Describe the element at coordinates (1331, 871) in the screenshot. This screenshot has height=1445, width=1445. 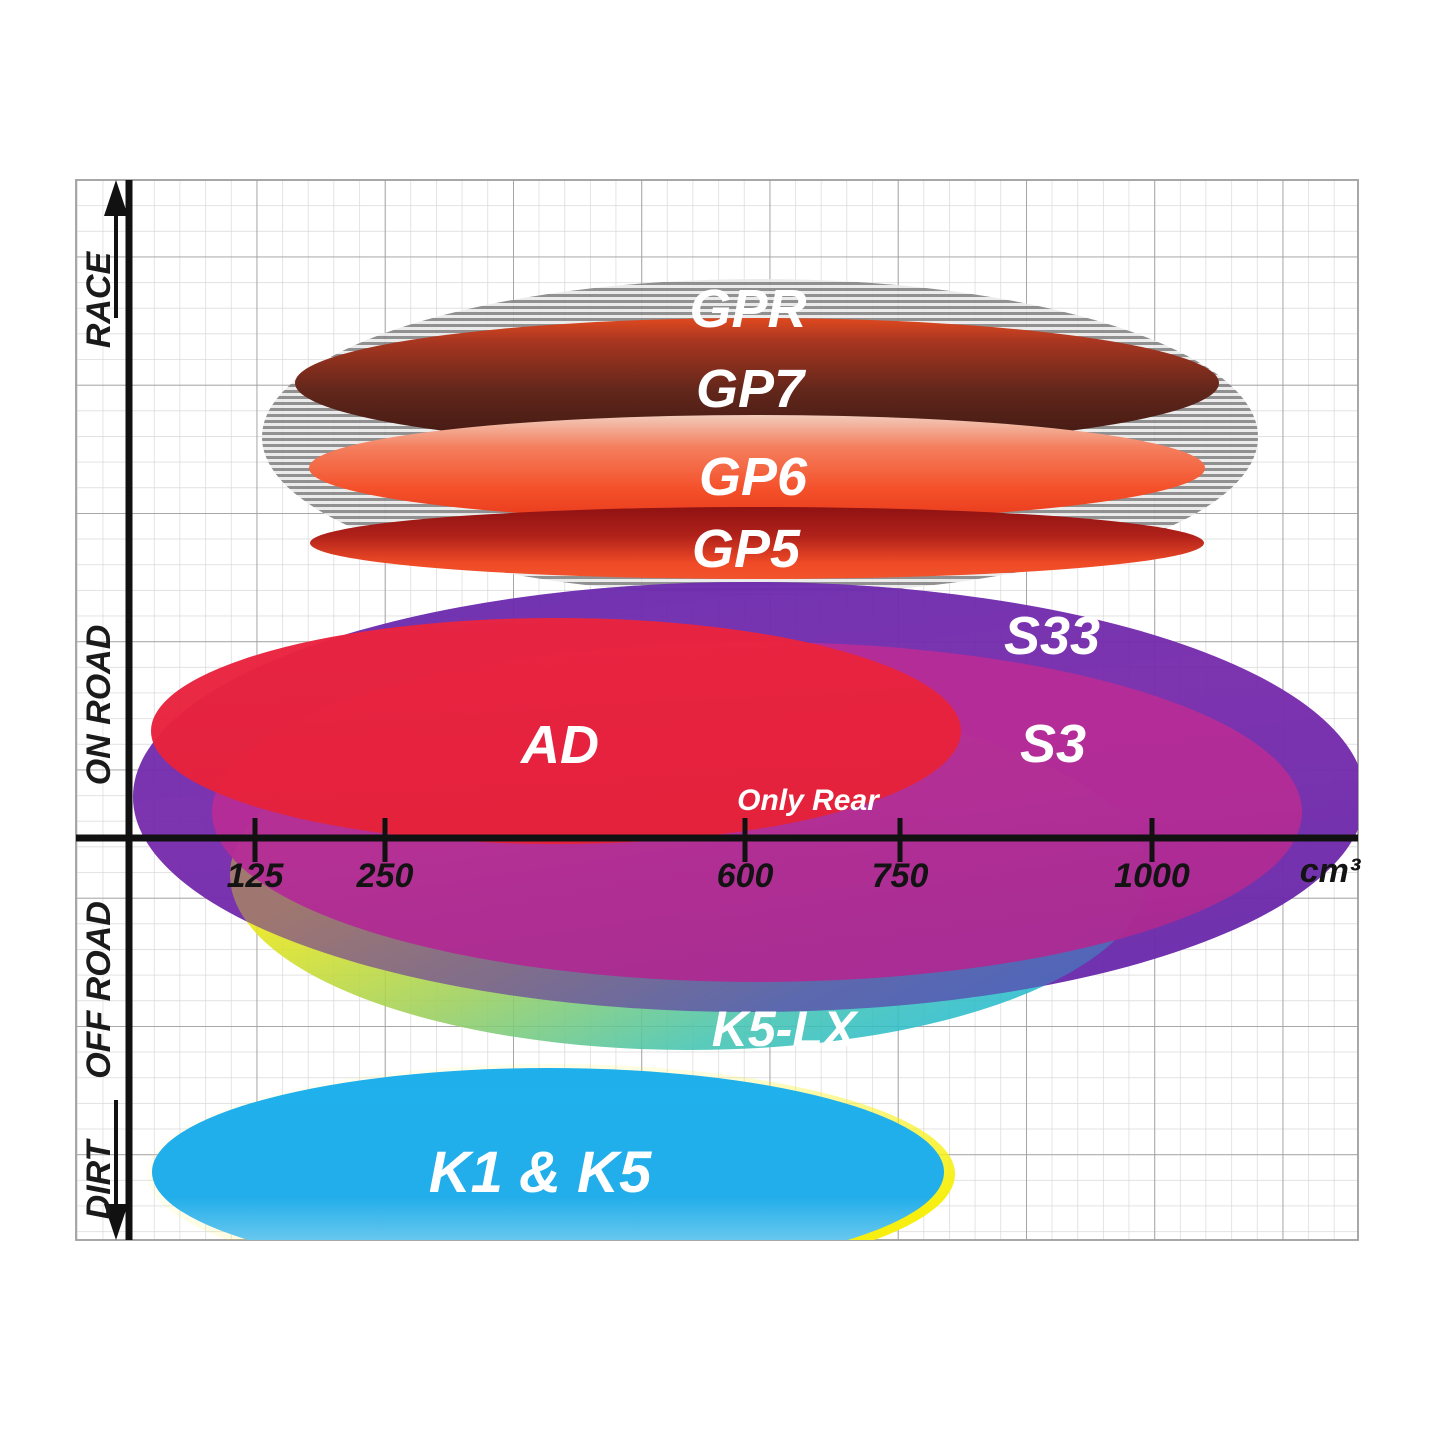
I see `x-axis-unit-label: cm³` at that location.